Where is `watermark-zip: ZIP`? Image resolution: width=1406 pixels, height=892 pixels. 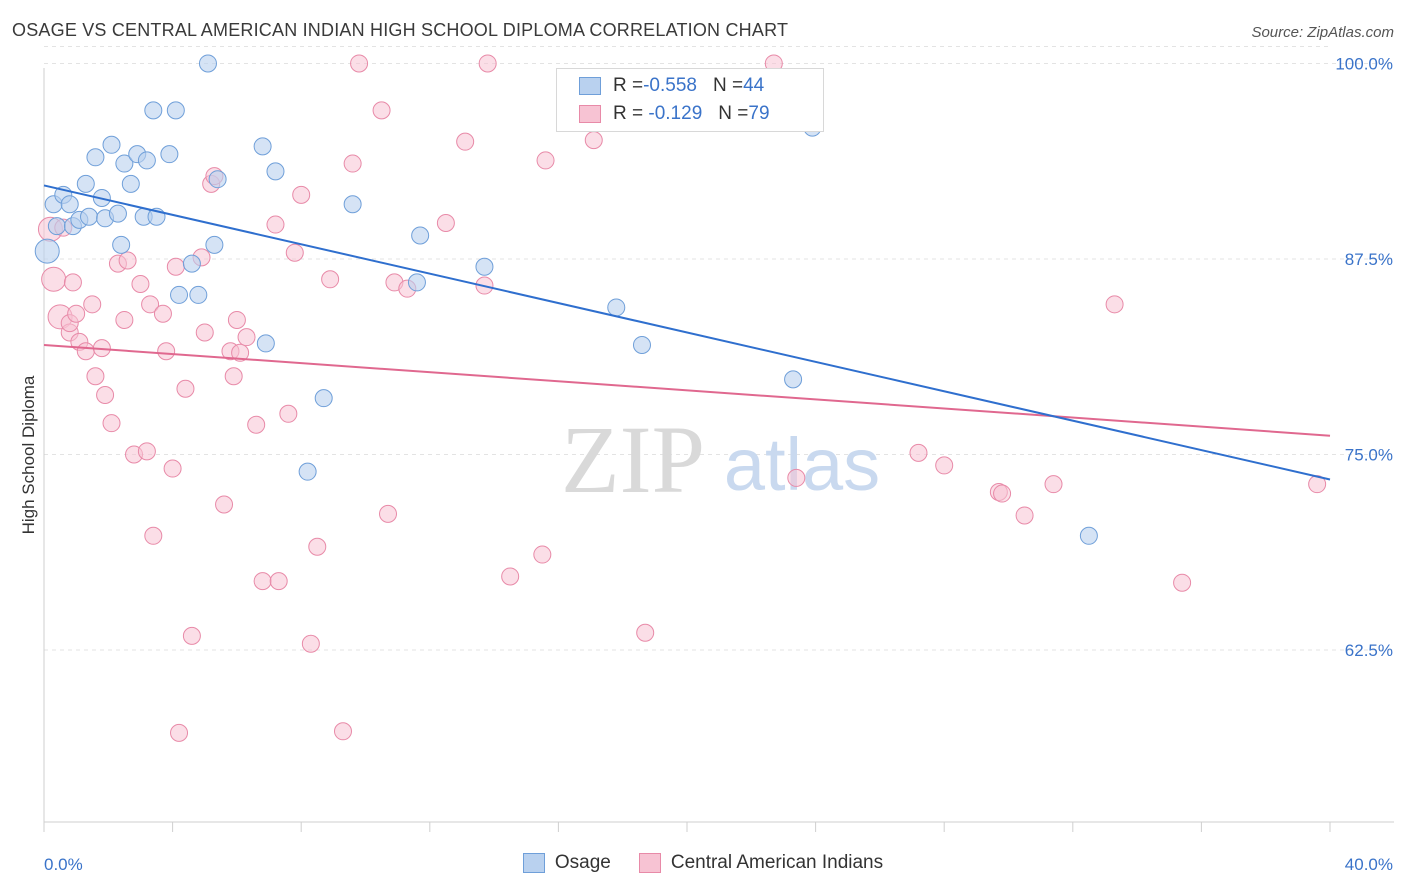
watermark-zip: ZIP is located at coordinates (633, 459).